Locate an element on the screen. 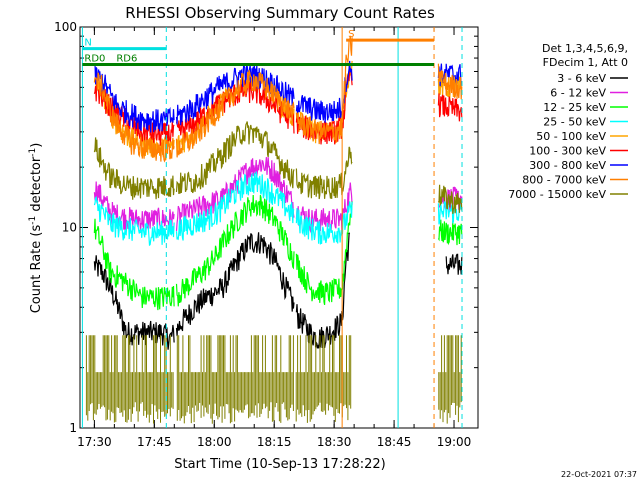  y-axis-label-sup1: -1 is located at coordinates (33, 220).